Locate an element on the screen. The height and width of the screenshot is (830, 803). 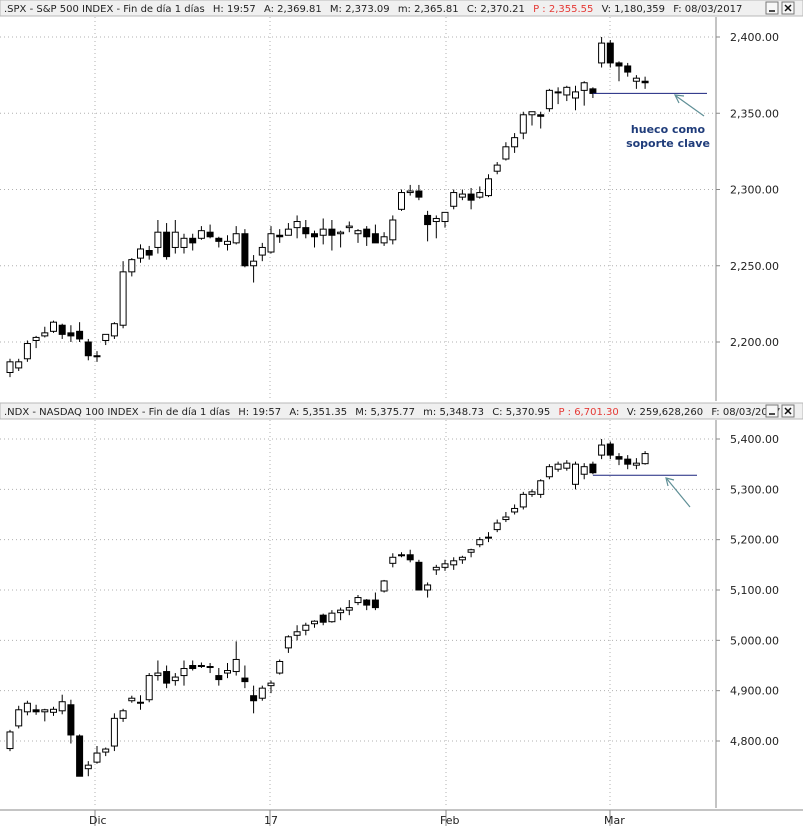
header-date: F: 08/03/2017 is located at coordinates (745, 412).